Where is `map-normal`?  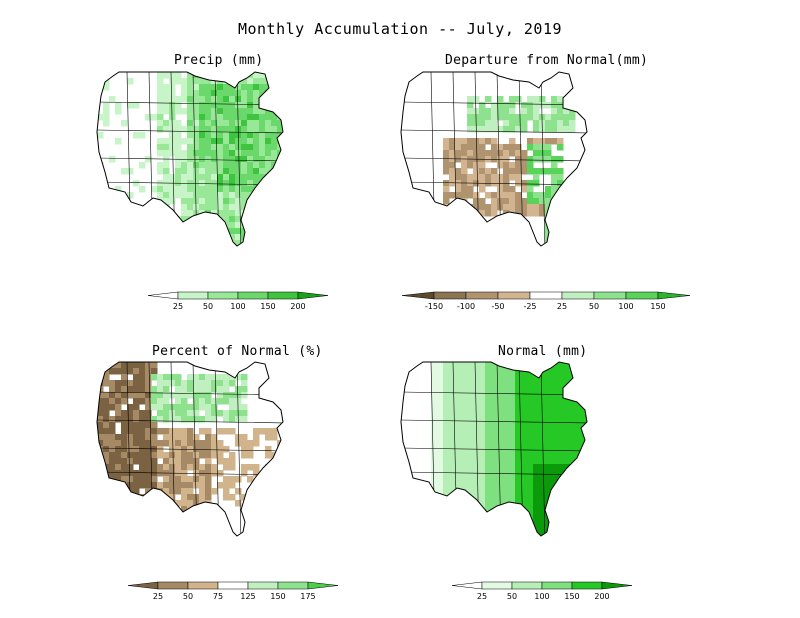
map-normal is located at coordinates (494, 449).